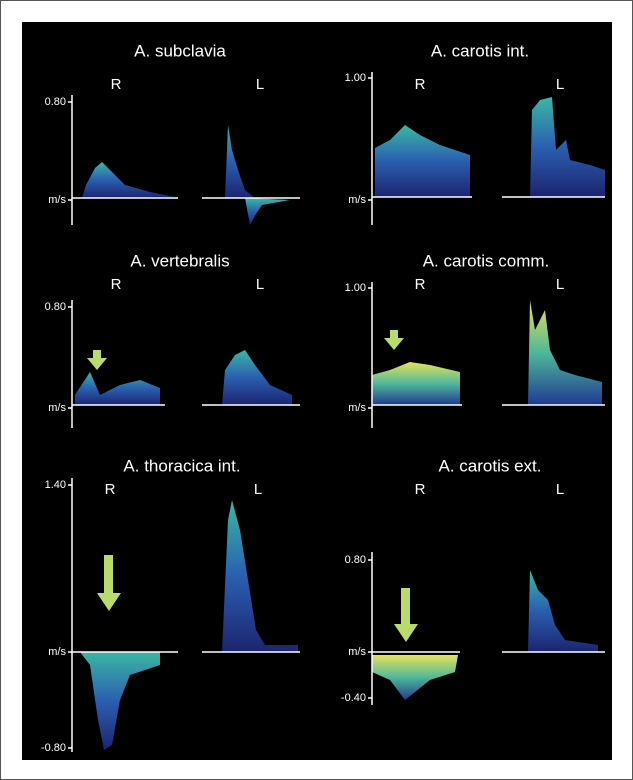  I want to click on panel-title: A. carotis ext., so click(490, 465).